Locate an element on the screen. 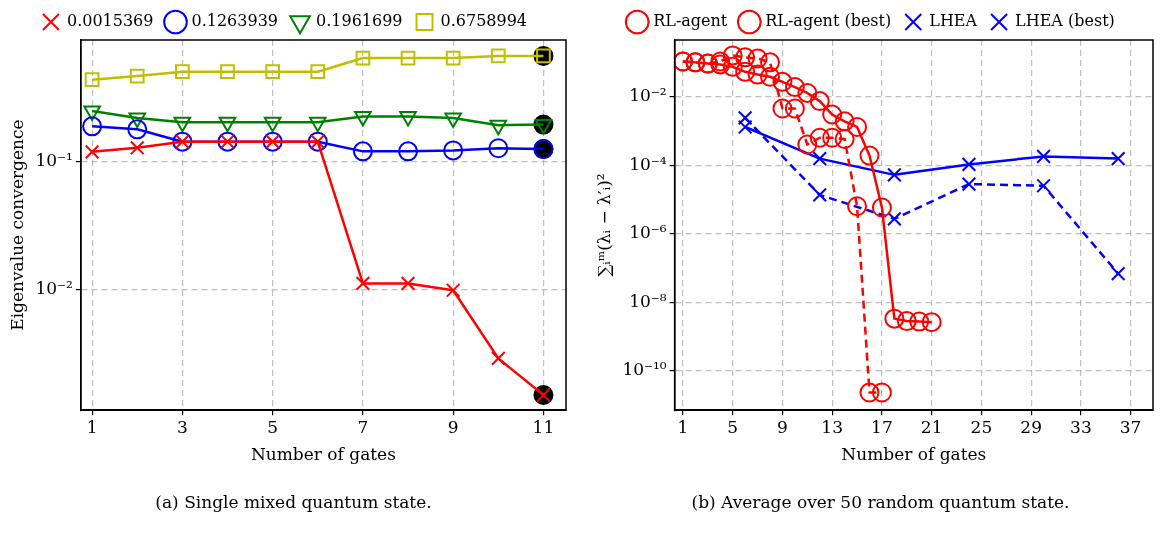 This screenshot has height=543, width=1175. legend-label: 0.1263939 is located at coordinates (235, 21).